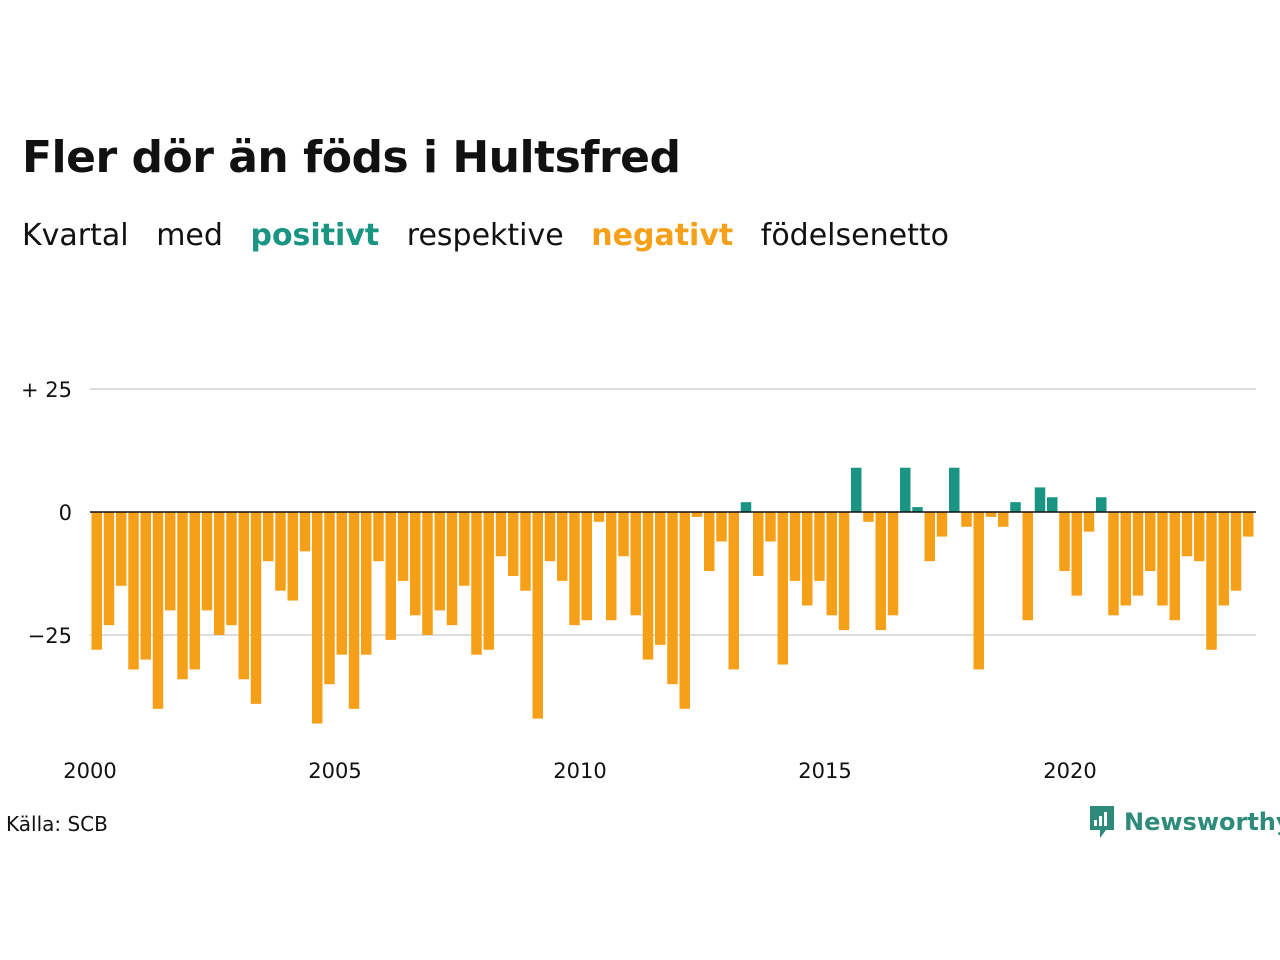 The image size is (1280, 960). Describe the element at coordinates (1069, 771) in the screenshot. I see `x-tick-label: 2020` at that location.